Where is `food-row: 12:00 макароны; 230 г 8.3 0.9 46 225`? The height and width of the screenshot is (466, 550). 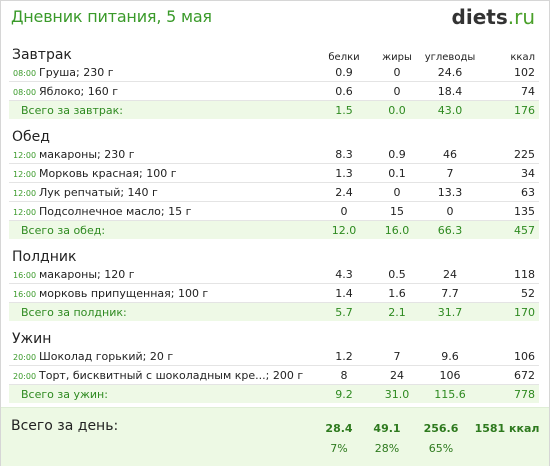 food-row: 12:00 макароны; 230 г 8.3 0.9 46 225 is located at coordinates (274, 154).